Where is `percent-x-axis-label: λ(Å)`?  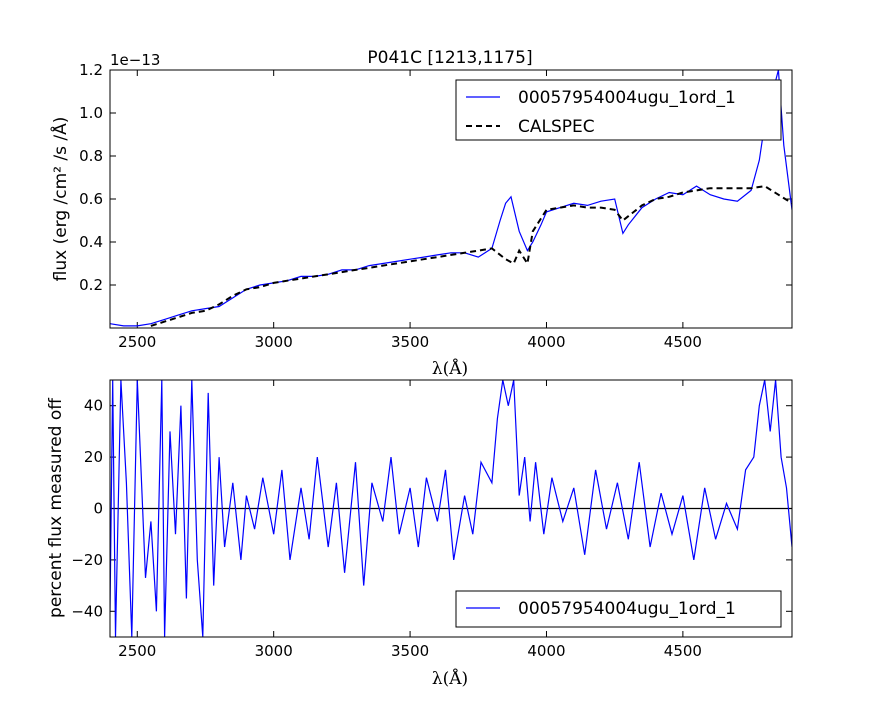 percent-x-axis-label: λ(Å) is located at coordinates (450, 678).